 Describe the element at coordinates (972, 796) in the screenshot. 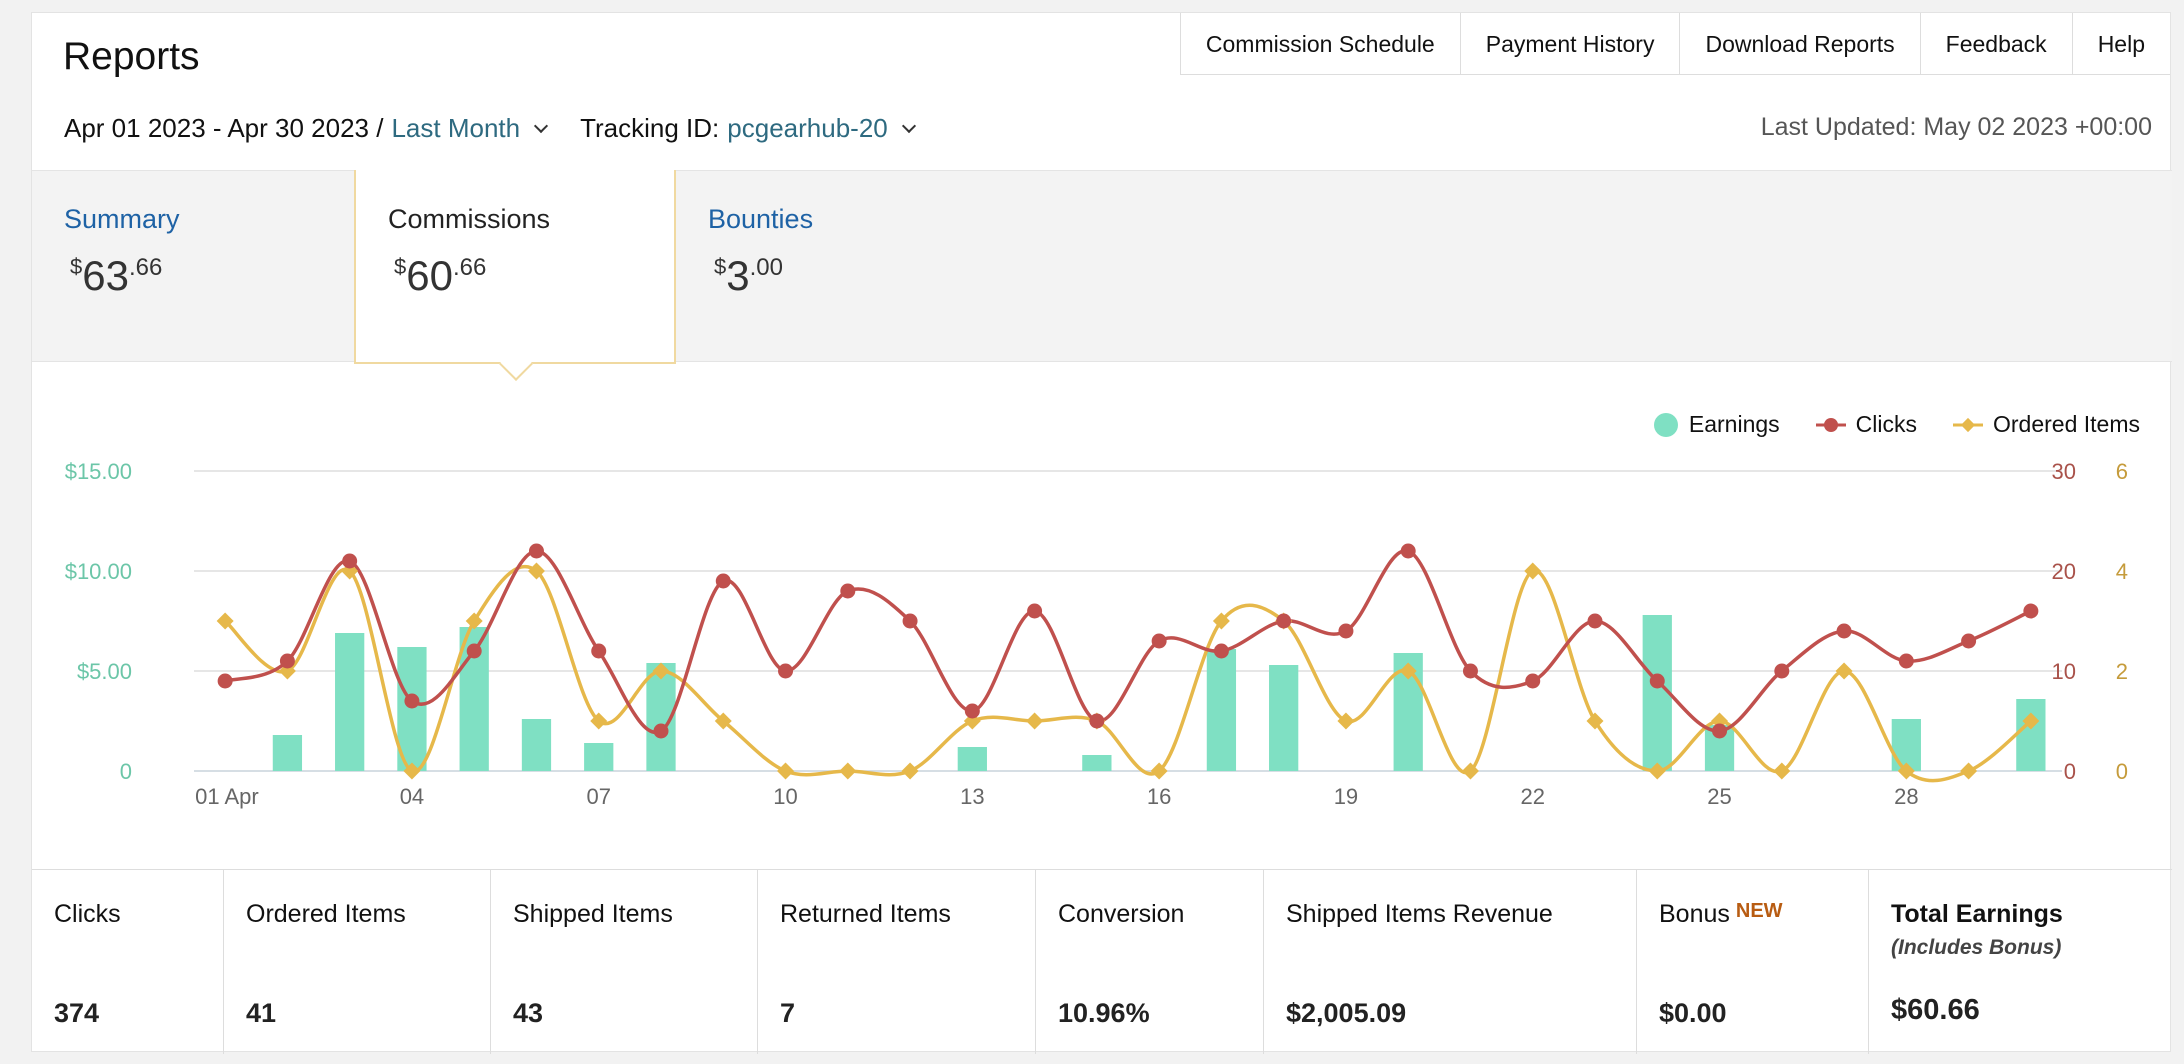

I see `x-tick-label: 13` at that location.